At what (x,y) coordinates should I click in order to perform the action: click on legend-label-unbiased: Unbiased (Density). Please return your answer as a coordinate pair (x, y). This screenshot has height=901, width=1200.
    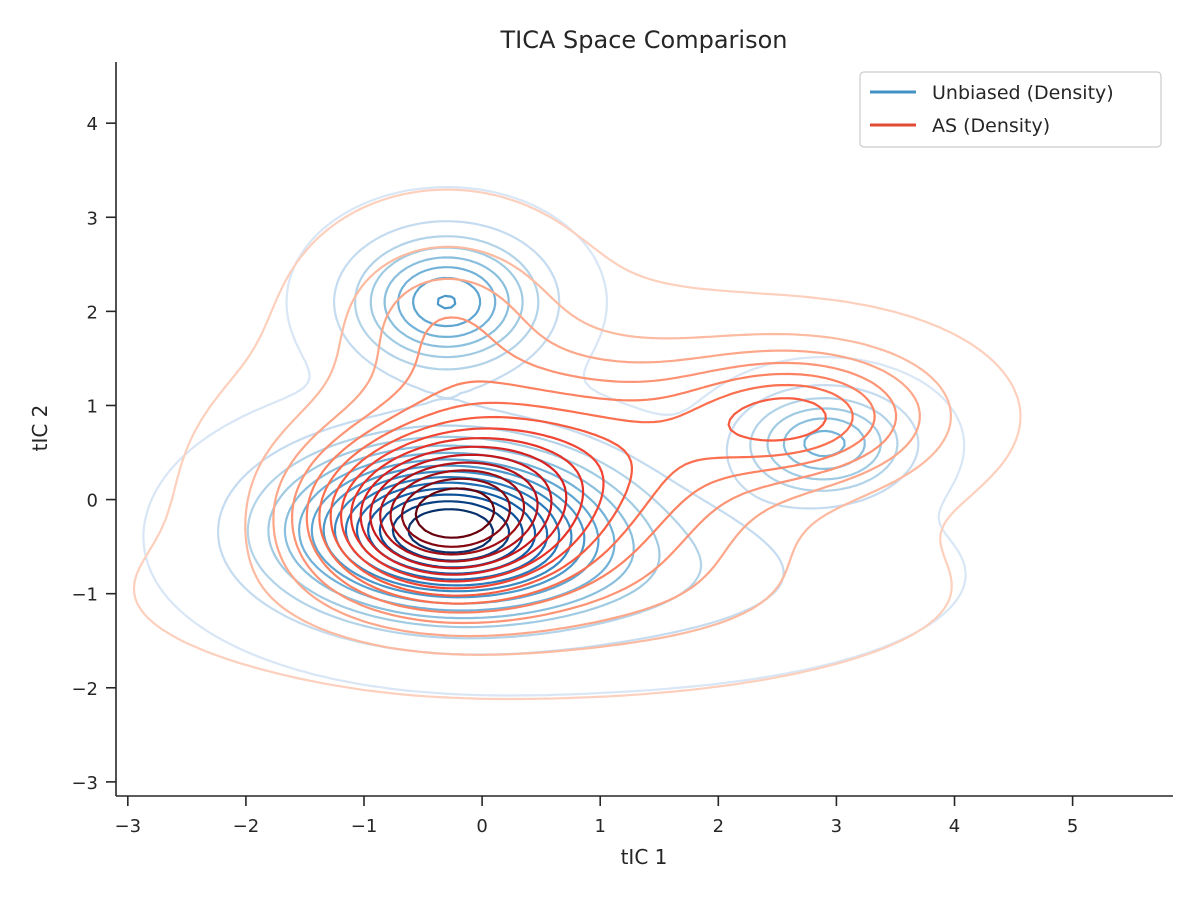
    Looking at the image, I should click on (1023, 93).